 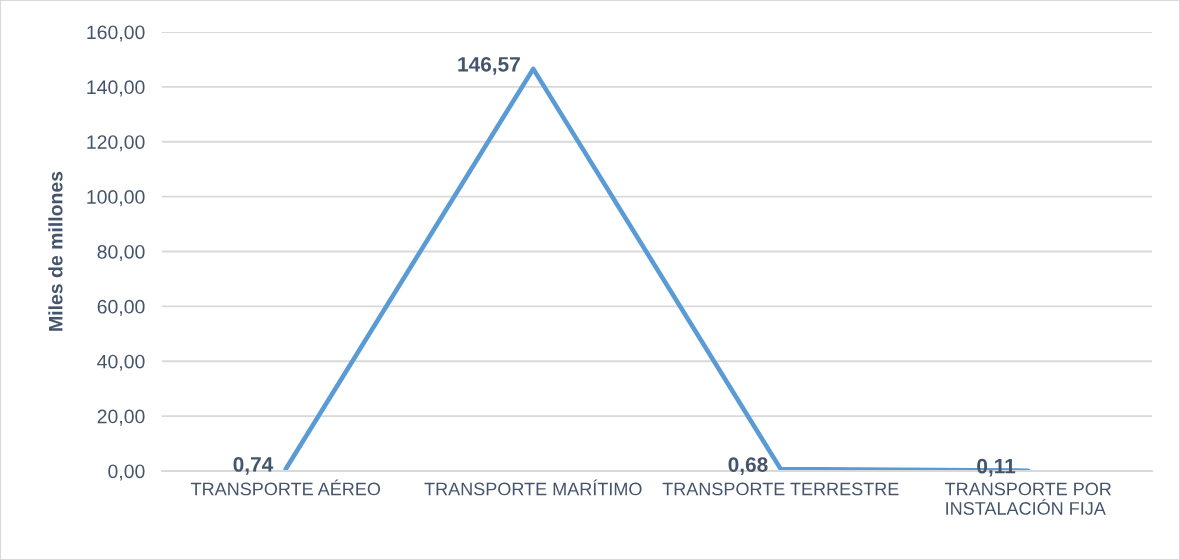 What do you see at coordinates (116, 198) in the screenshot?
I see `y-tick-label: 100,00` at bounding box center [116, 198].